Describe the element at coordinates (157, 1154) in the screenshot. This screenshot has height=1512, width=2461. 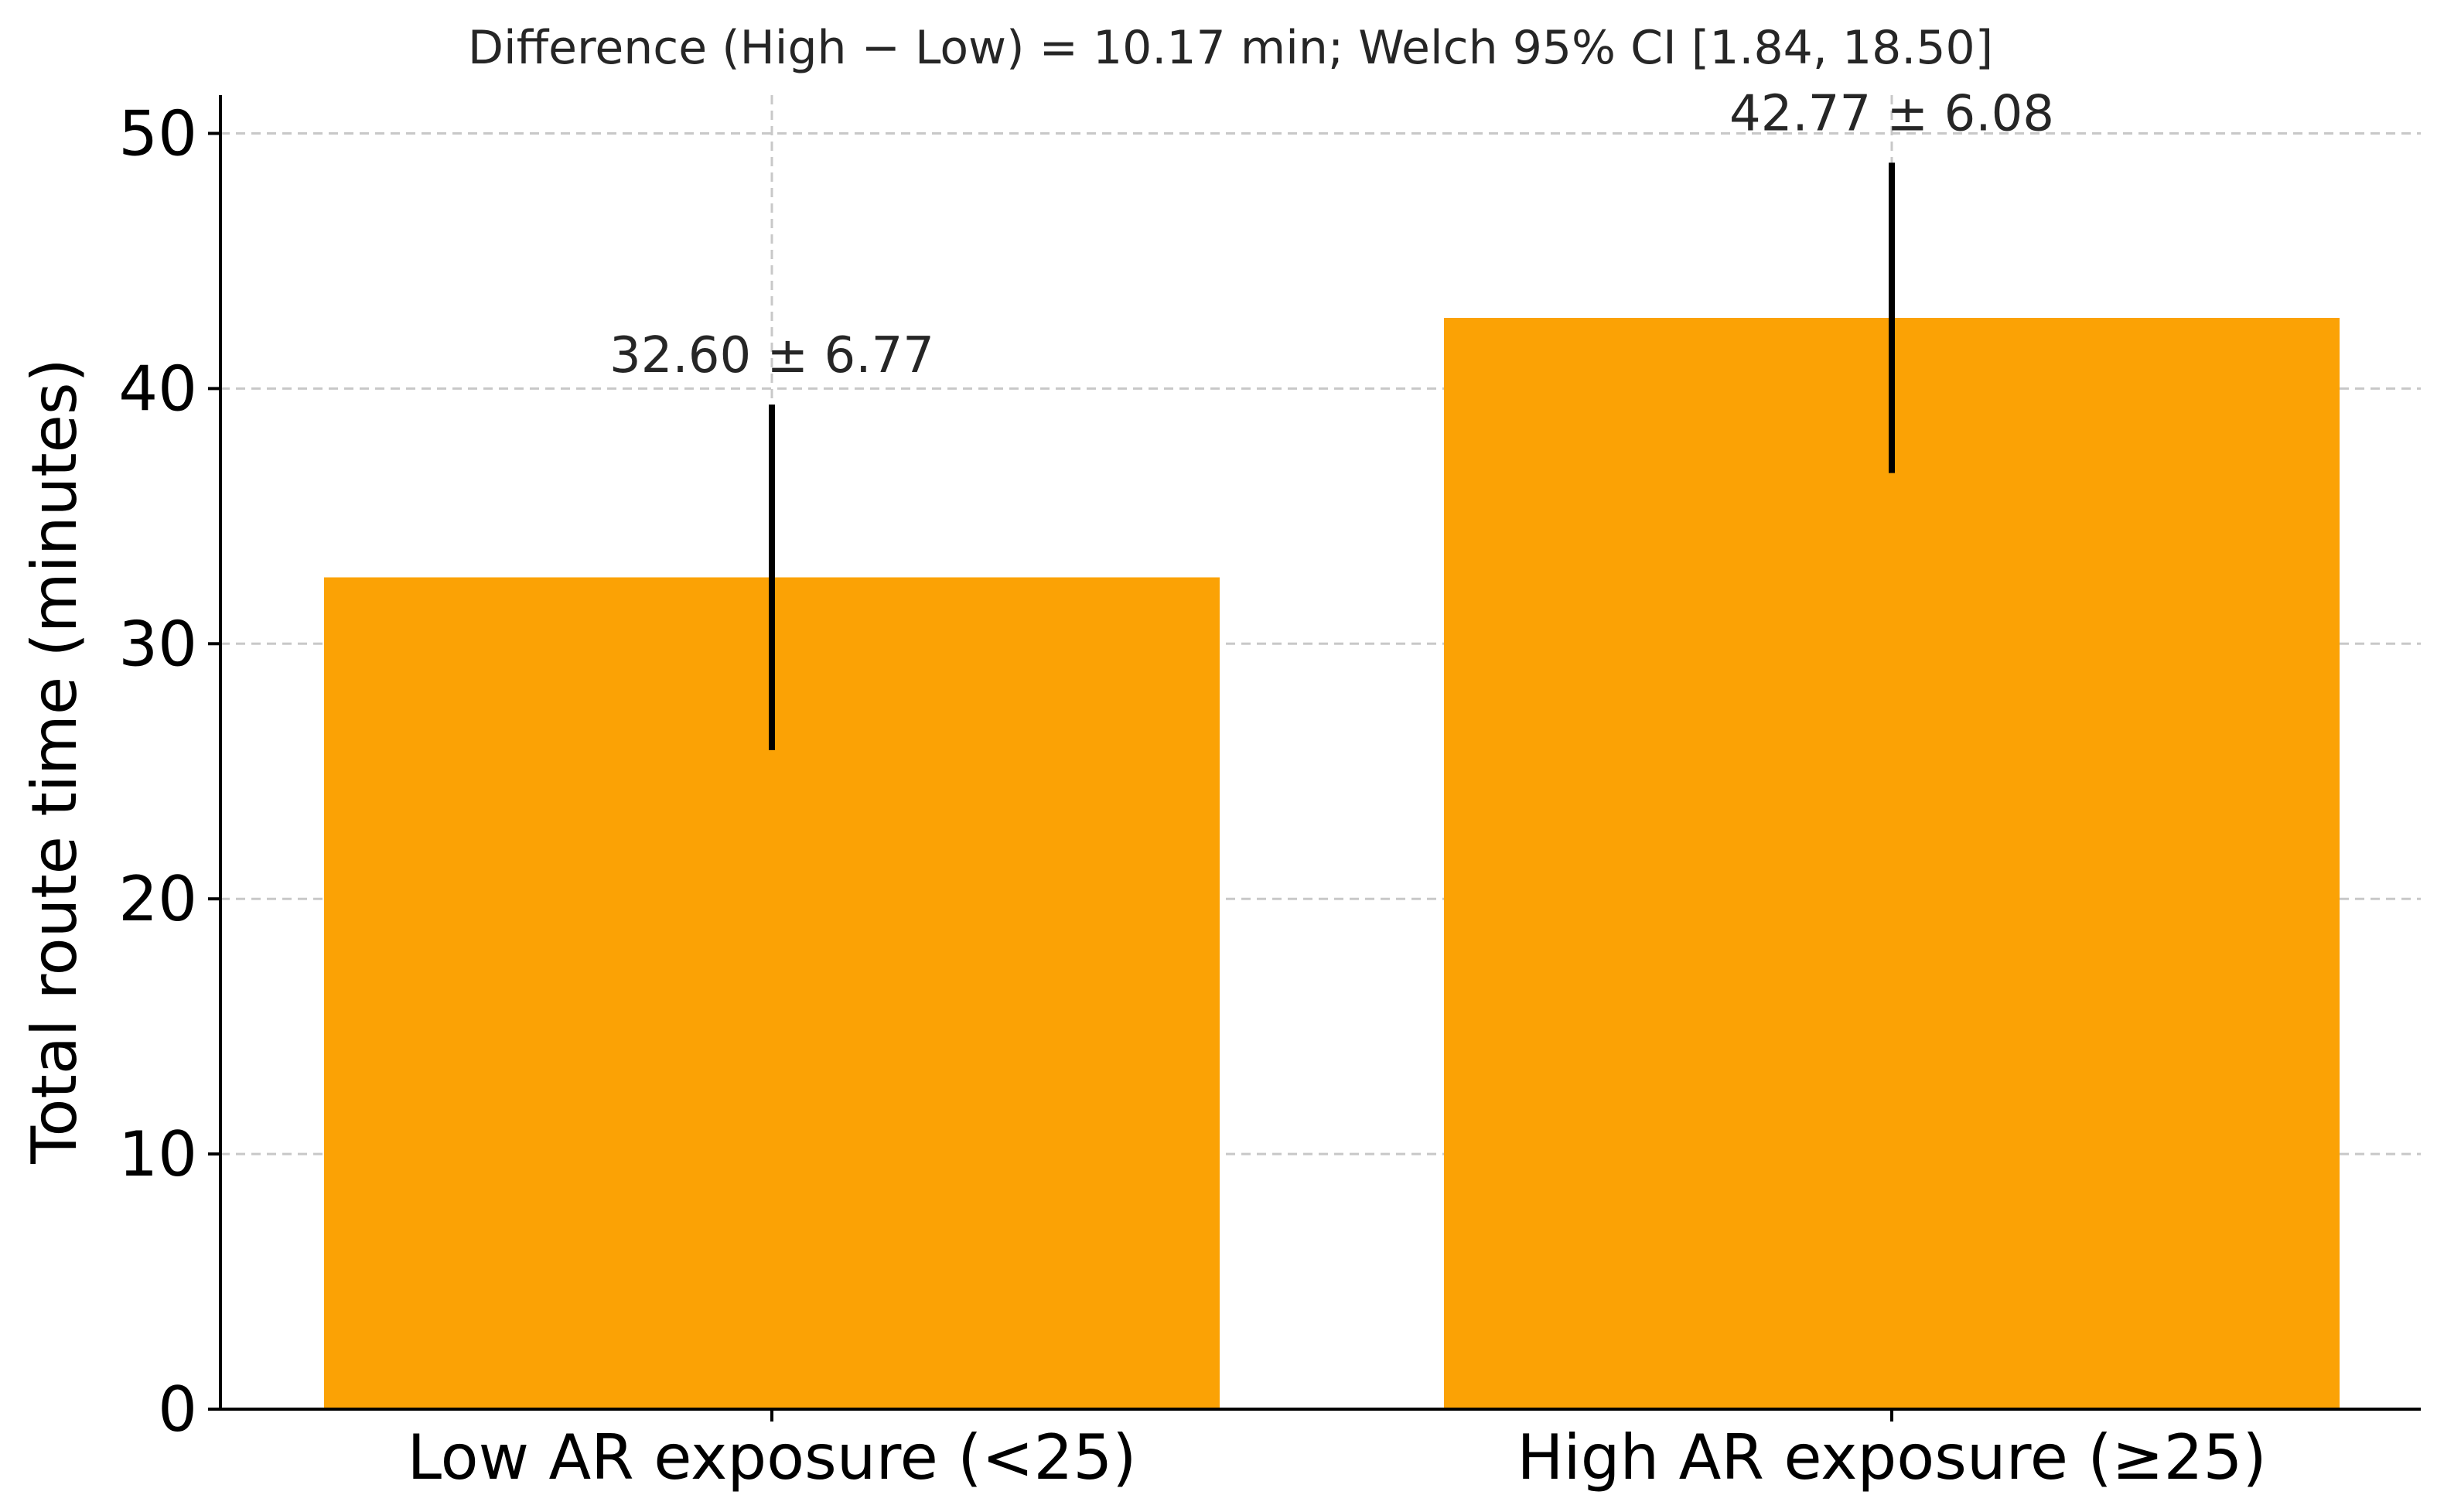
I see `y-tick-label: 10` at that location.